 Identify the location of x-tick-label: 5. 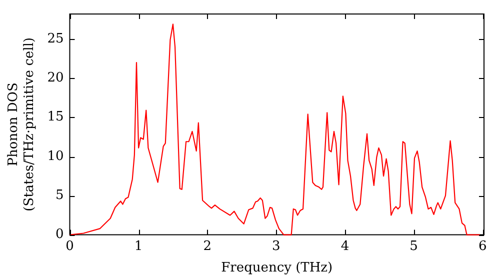
(414, 246).